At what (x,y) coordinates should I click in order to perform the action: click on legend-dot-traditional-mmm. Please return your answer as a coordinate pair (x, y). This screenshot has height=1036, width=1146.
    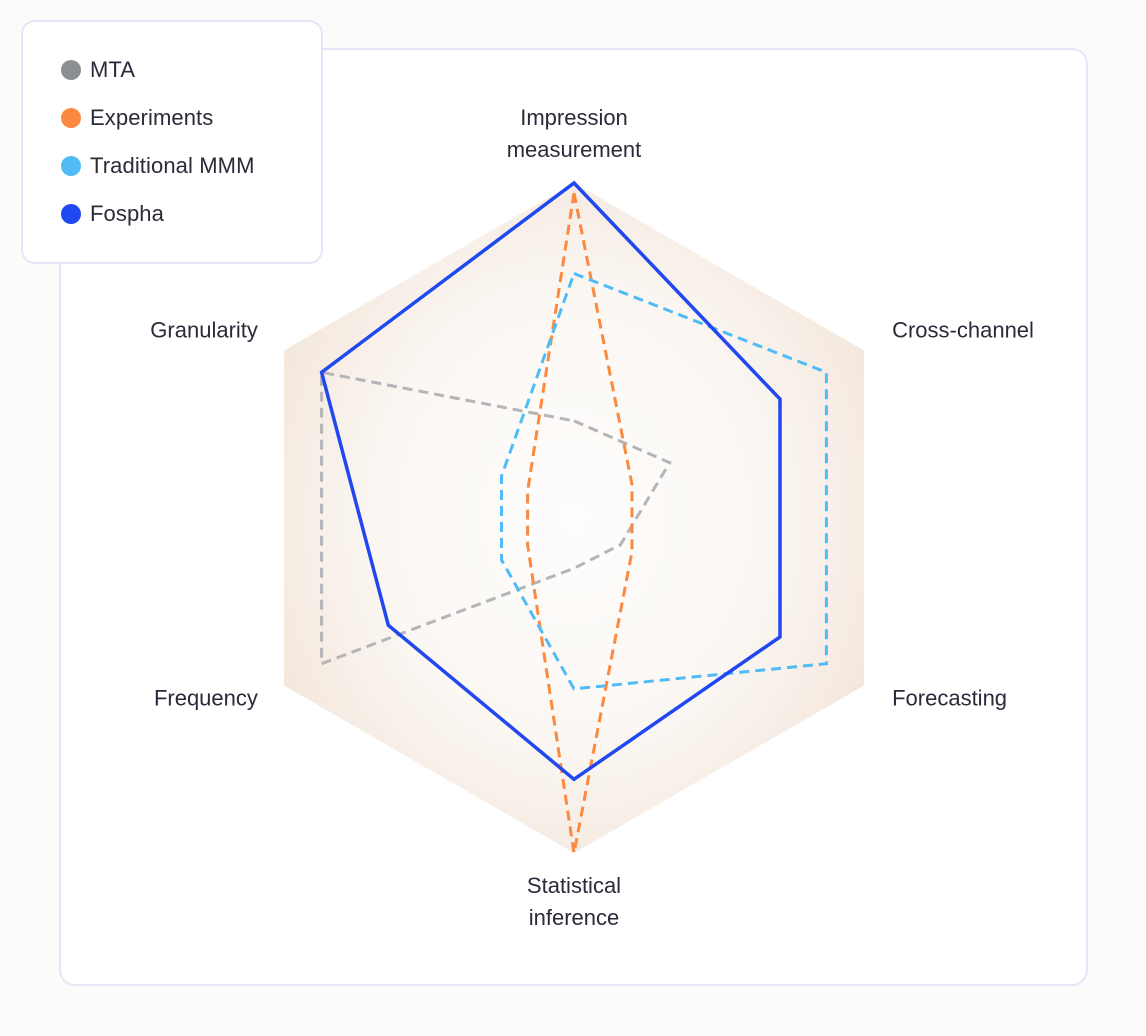
    Looking at the image, I should click on (71, 166).